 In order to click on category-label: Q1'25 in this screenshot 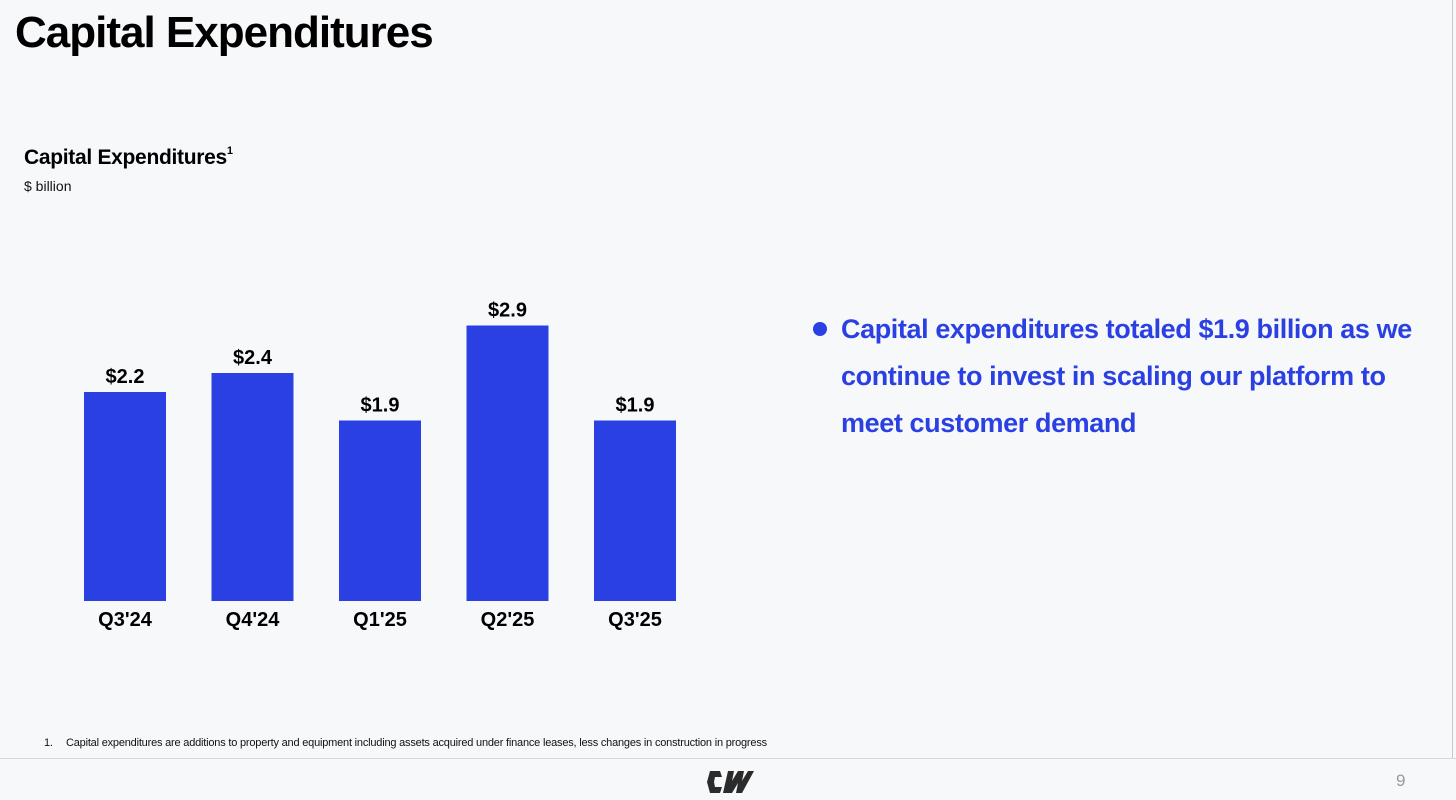, I will do `click(380, 620)`.